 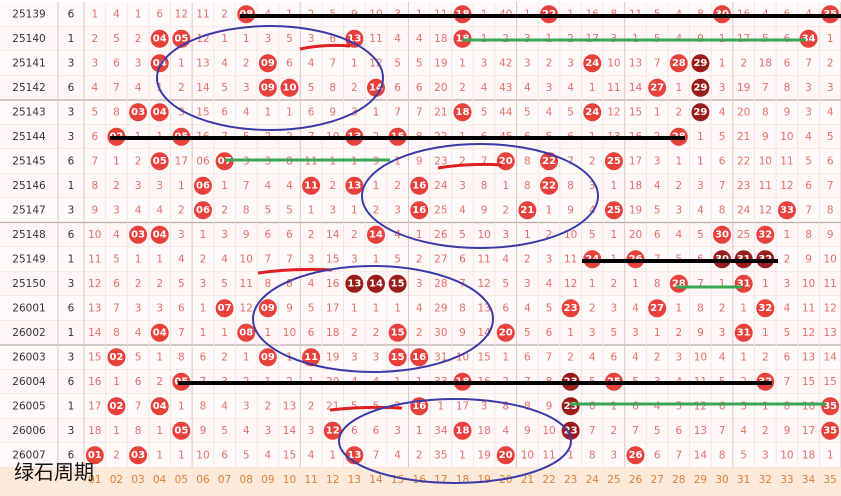 What do you see at coordinates (743, 161) in the screenshot?
I see `miss-count: 22` at bounding box center [743, 161].